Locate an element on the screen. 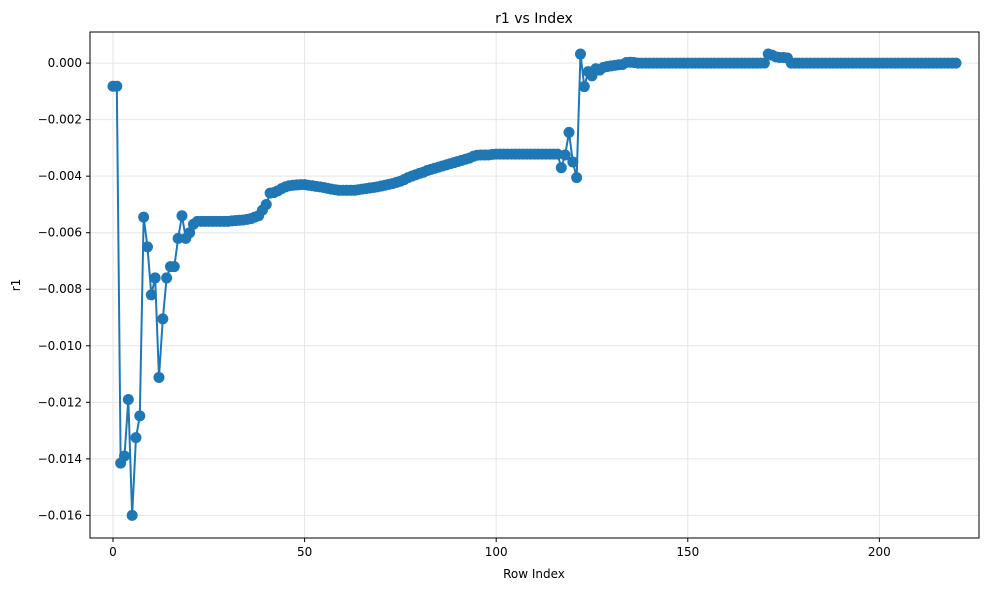 The height and width of the screenshot is (590, 990). y-tick-label: 0.000 is located at coordinates (65, 63).